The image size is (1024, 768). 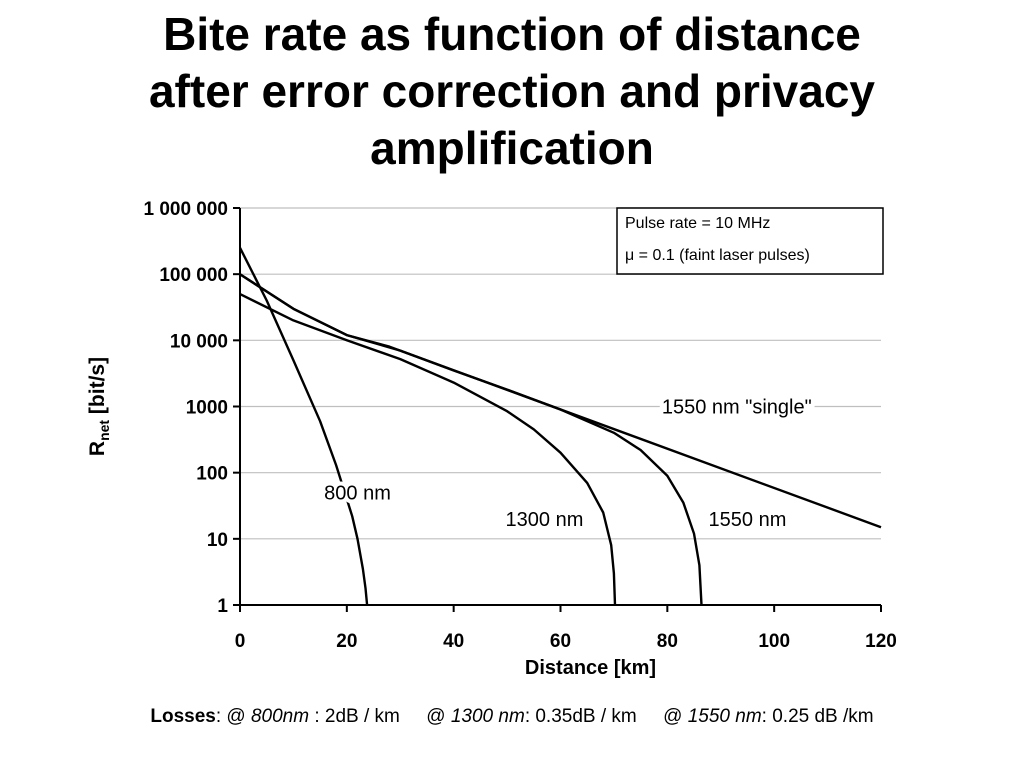 What do you see at coordinates (881, 641) in the screenshot?
I see `x-tick-label-6: 120` at bounding box center [881, 641].